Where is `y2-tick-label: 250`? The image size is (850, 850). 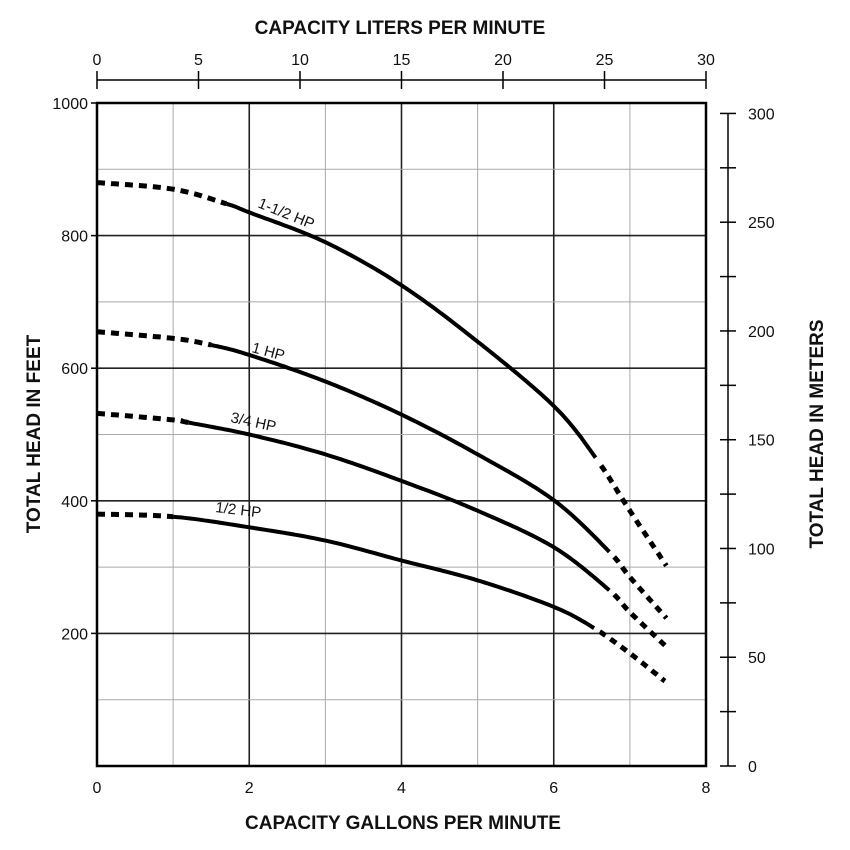
y2-tick-label: 250 is located at coordinates (761, 223).